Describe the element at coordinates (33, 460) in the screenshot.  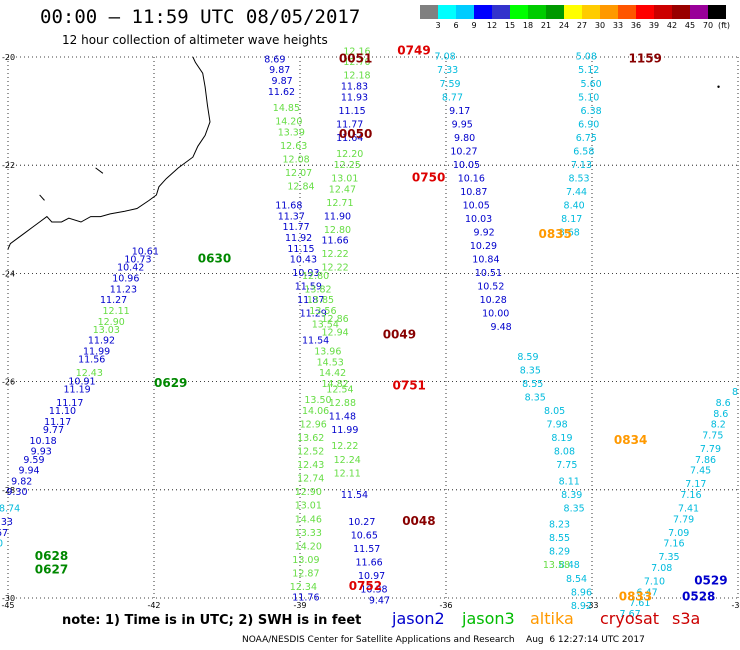
I see `wave-height-value: 9.59` at that location.